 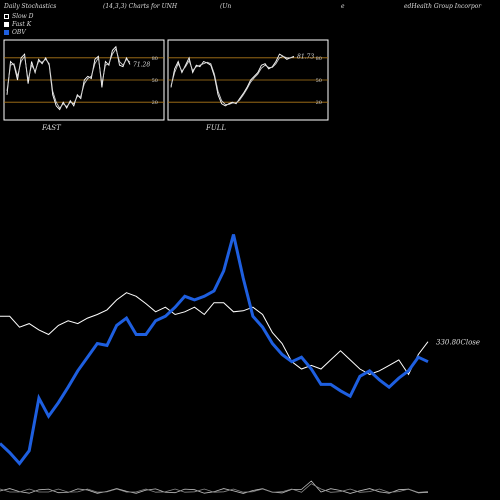 I want to click on legend-label-fast-k: Fast K, so click(x=22, y=24).